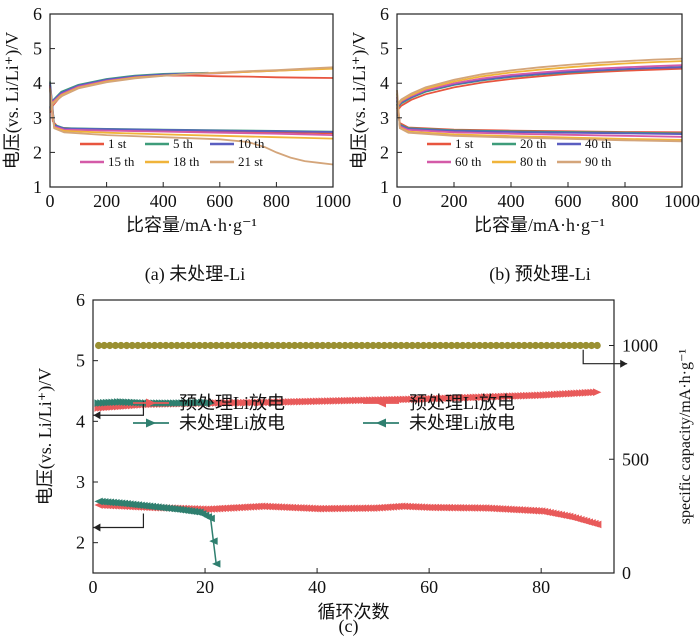 The width and height of the screenshot is (700, 640). I want to click on legend-label: 5 th, so click(183, 143).